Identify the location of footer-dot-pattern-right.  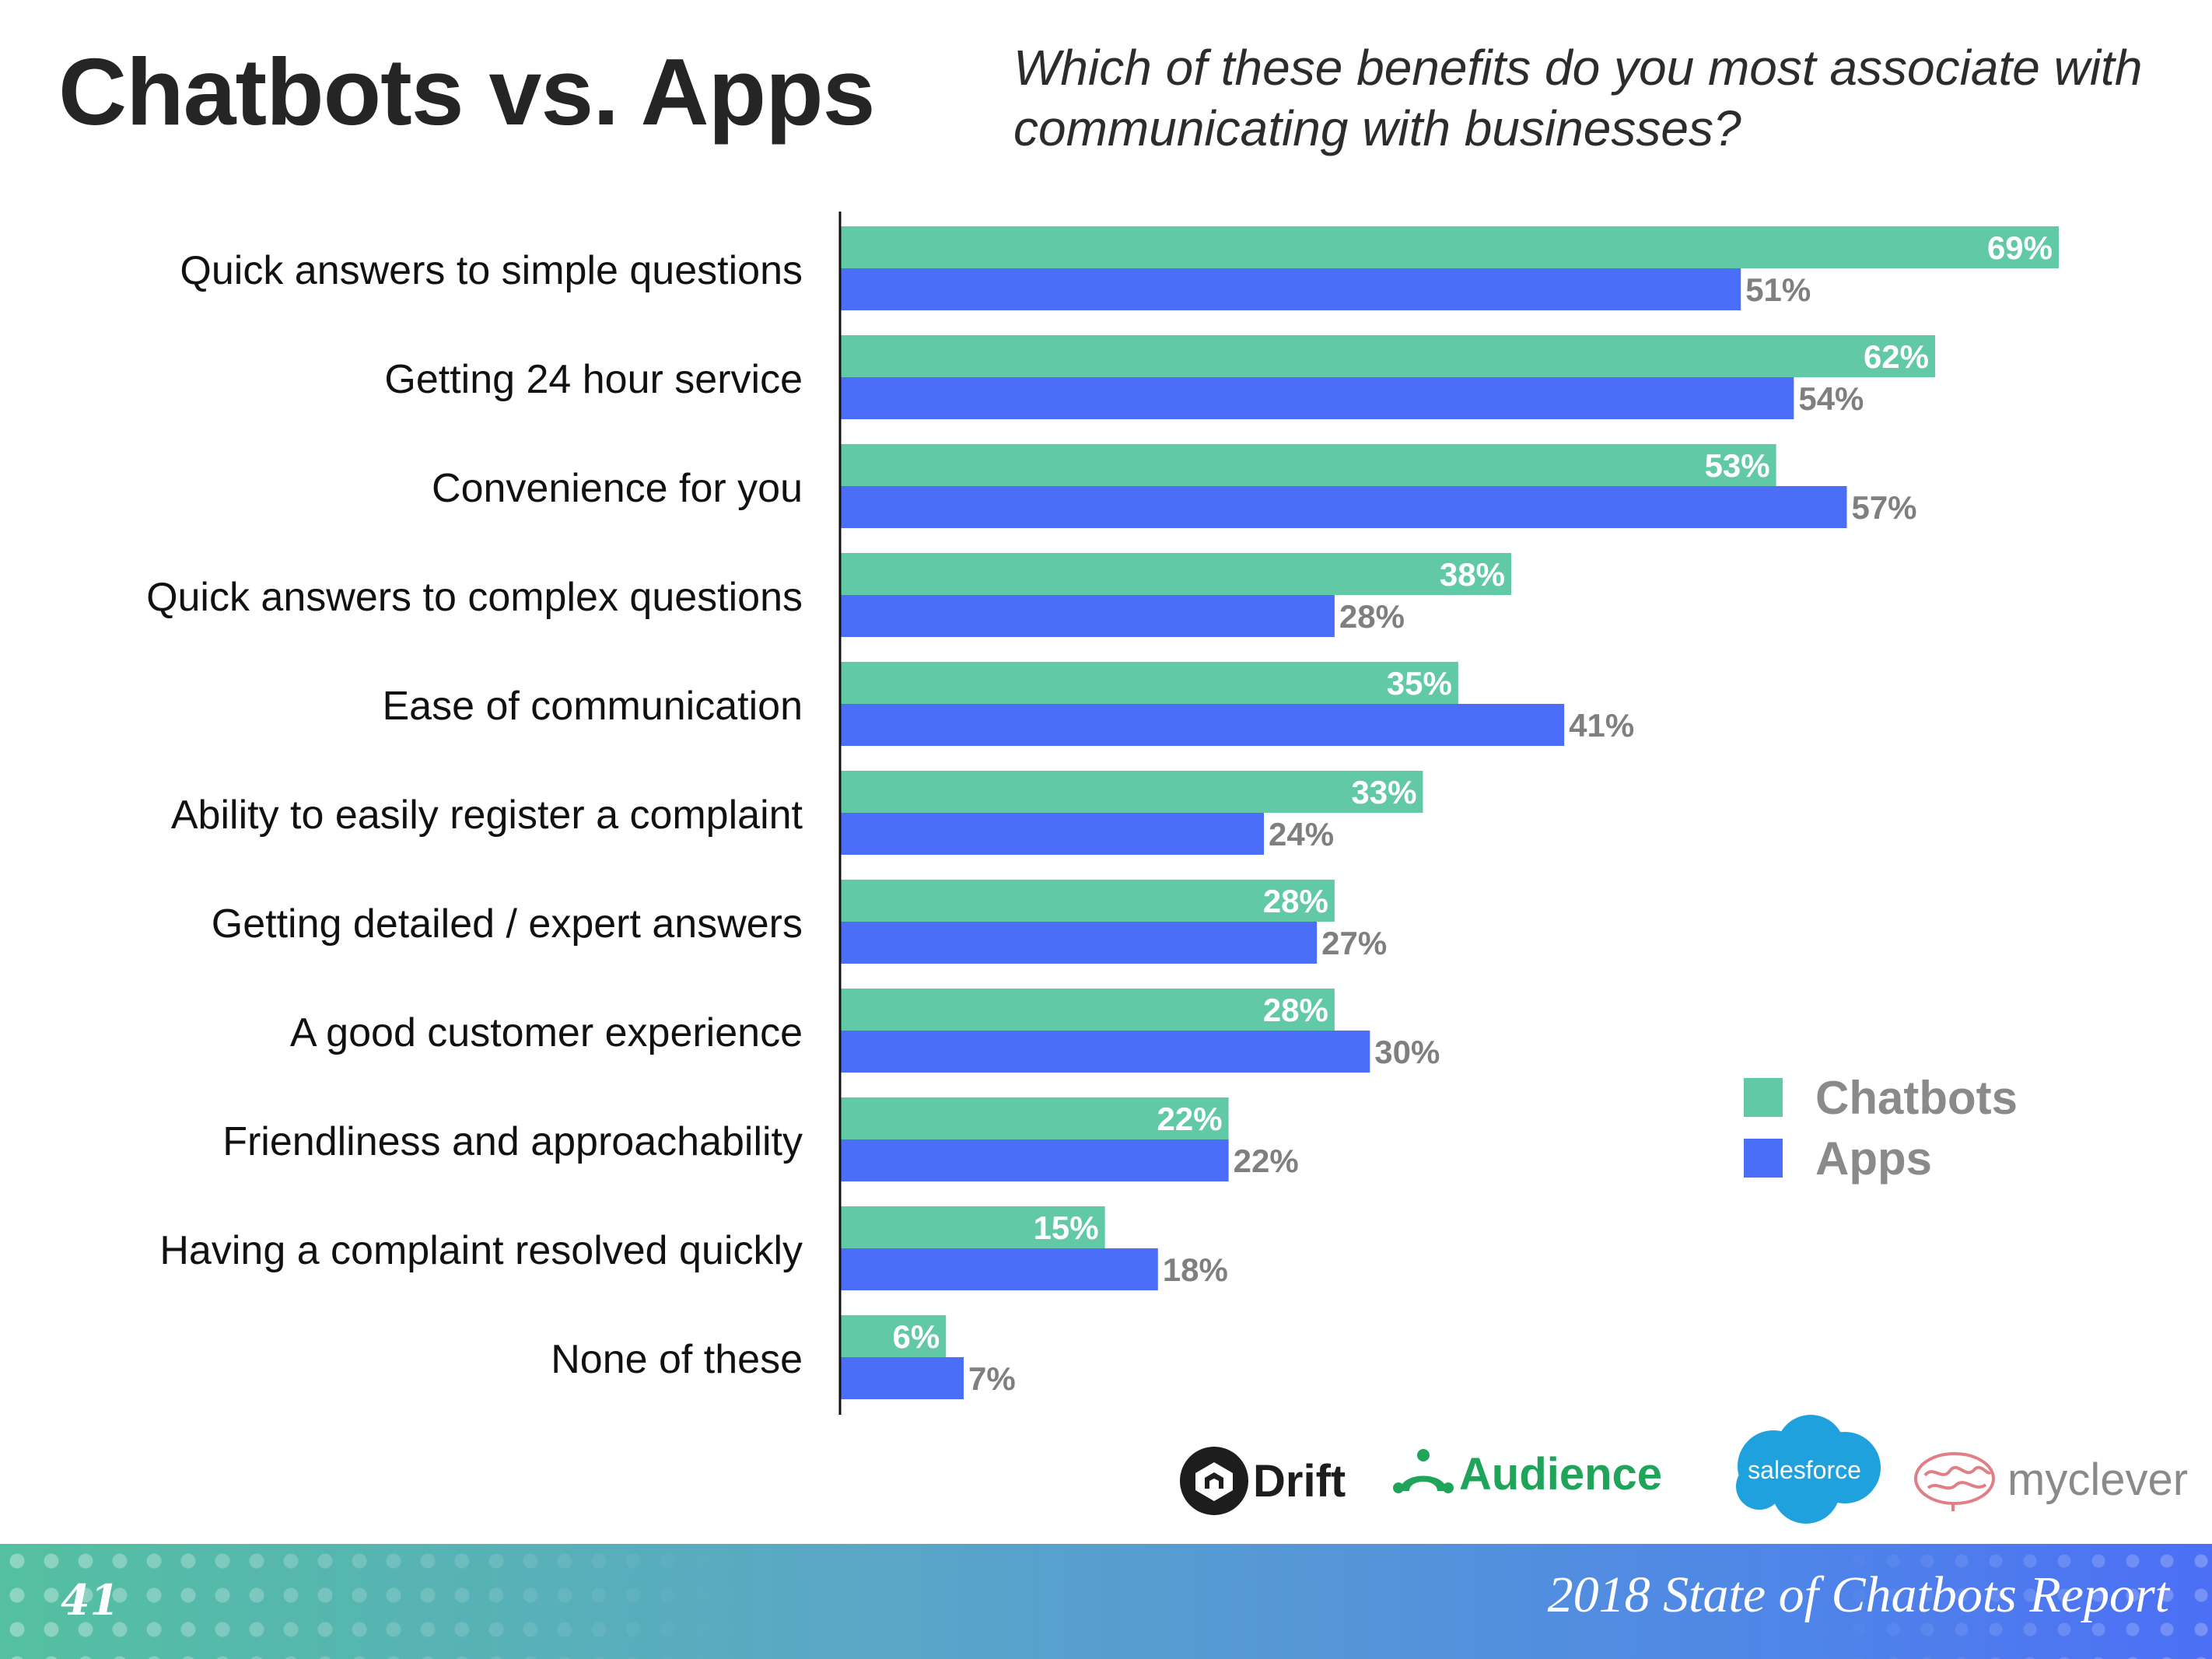
(2010, 1602).